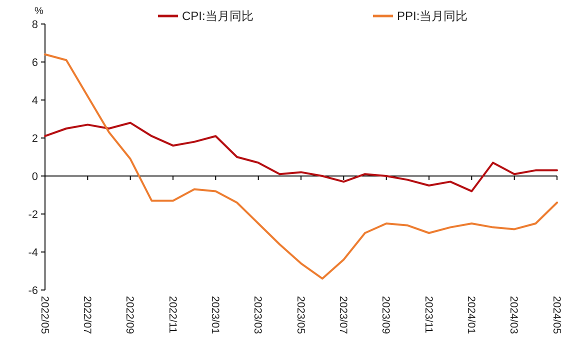 Image resolution: width=587 pixels, height=343 pixels. Describe the element at coordinates (35, 24) in the screenshot. I see `y-tick-label: 8` at that location.